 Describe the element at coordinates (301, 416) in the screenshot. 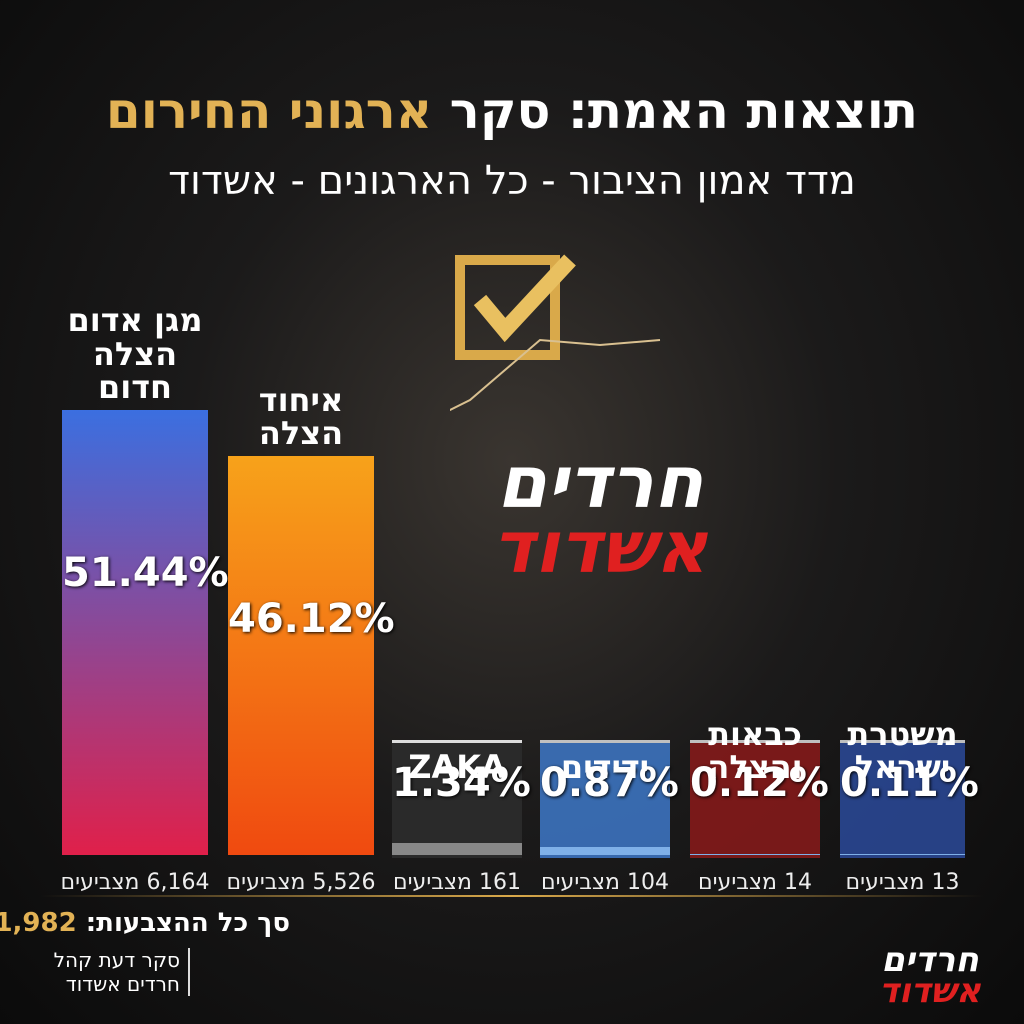

I see `category-label: איחוד הצלה` at that location.